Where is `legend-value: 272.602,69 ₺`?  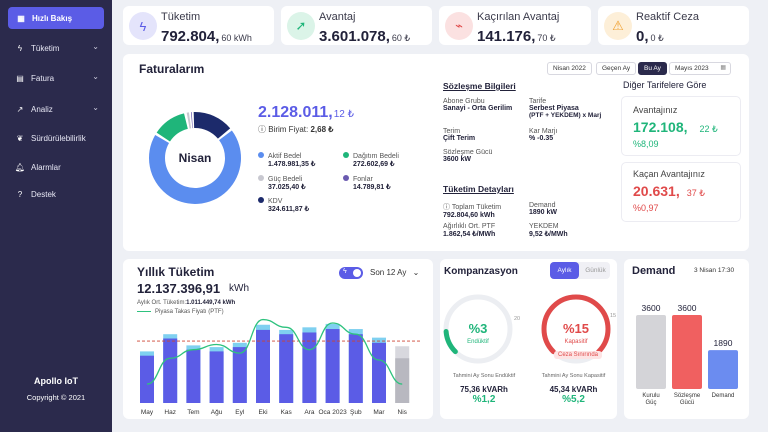 legend-value: 272.602,69 ₺ is located at coordinates (374, 164).